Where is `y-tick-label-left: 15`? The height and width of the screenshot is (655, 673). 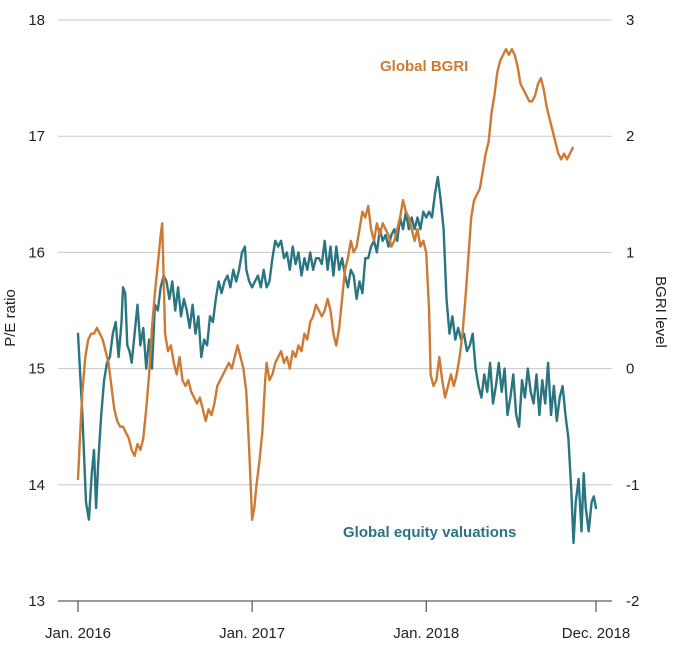 y-tick-label-left: 15 is located at coordinates (36, 369).